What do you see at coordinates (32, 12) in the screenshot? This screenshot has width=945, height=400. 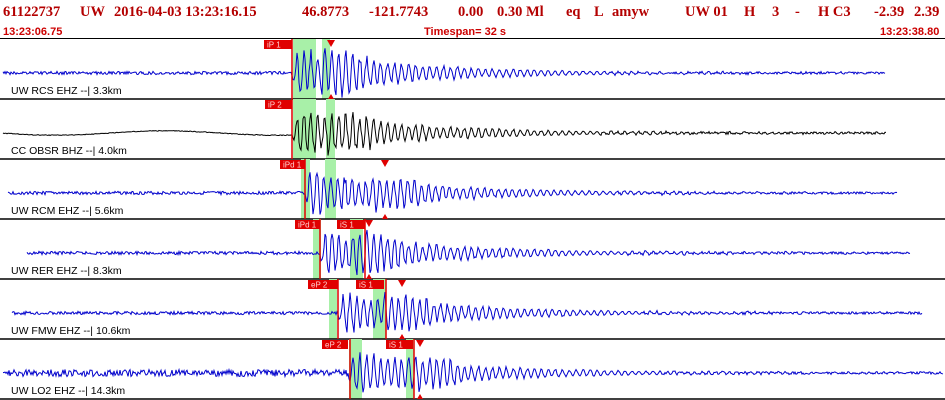 I see `event-id: 61122737` at bounding box center [32, 12].